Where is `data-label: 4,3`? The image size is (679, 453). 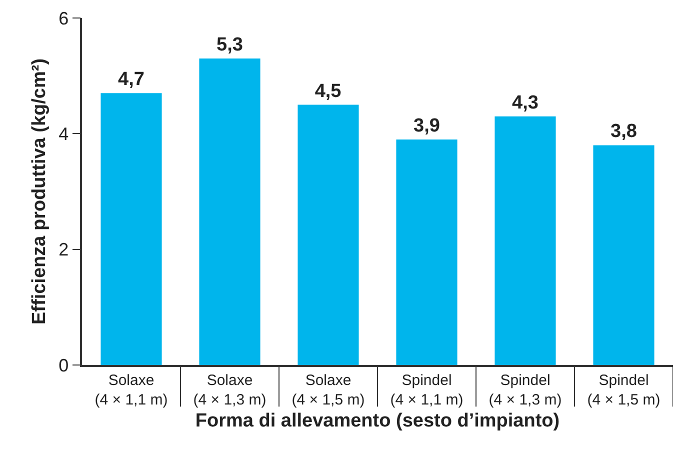
data-label: 4,3 is located at coordinates (525, 103).